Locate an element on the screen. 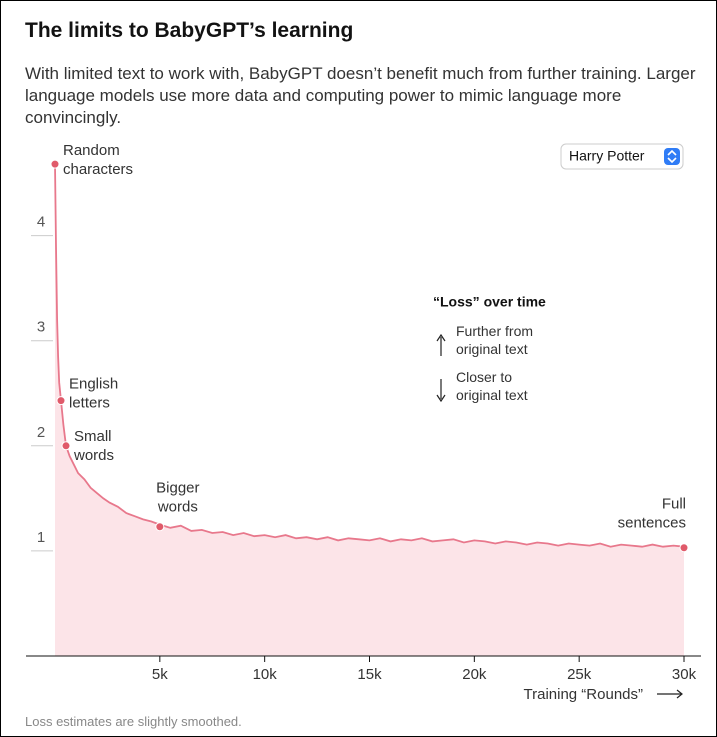 Image resolution: width=717 pixels, height=737 pixels. annotation-line: characters is located at coordinates (98, 169).